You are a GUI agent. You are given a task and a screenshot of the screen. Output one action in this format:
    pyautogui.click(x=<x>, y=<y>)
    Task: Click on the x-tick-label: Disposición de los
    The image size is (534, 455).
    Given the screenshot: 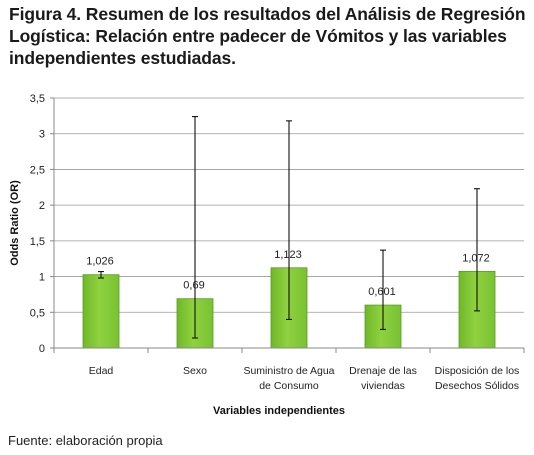 What is the action you would take?
    pyautogui.click(x=477, y=371)
    